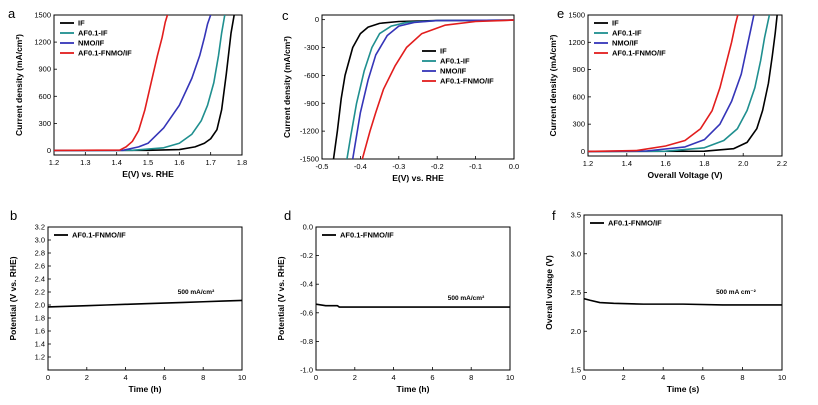 The height and width of the screenshot is (405, 818). I want to click on y-tick-label: 3.5, so click(576, 215).